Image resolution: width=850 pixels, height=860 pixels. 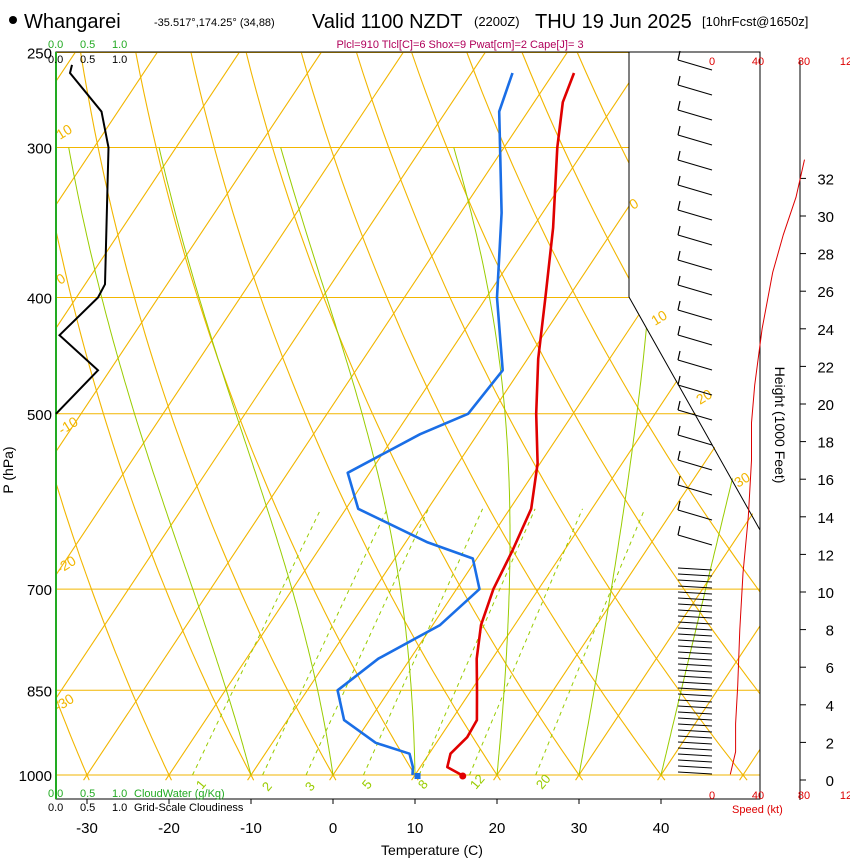 I want to click on cloudwater-legend: CloudWater (g/Kg), so click(x=179, y=794).